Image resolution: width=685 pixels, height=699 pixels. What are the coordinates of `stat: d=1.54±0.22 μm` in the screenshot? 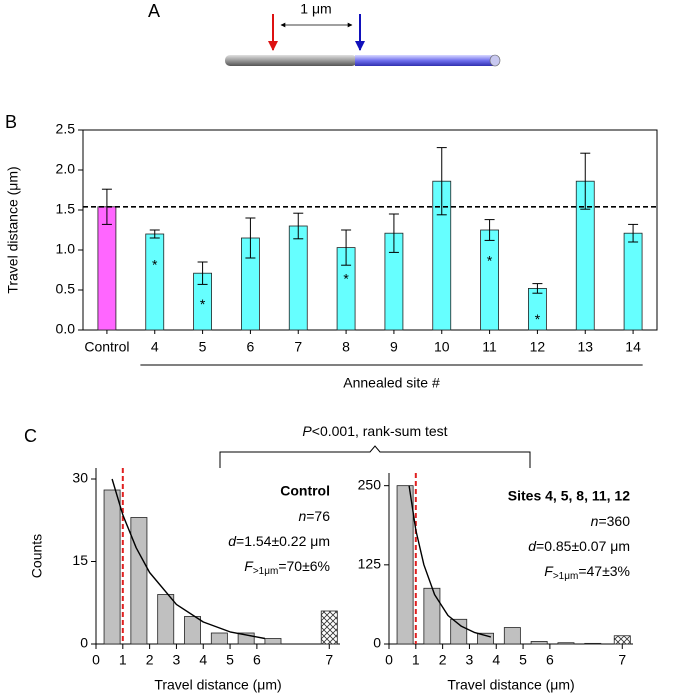 It's located at (279, 541).